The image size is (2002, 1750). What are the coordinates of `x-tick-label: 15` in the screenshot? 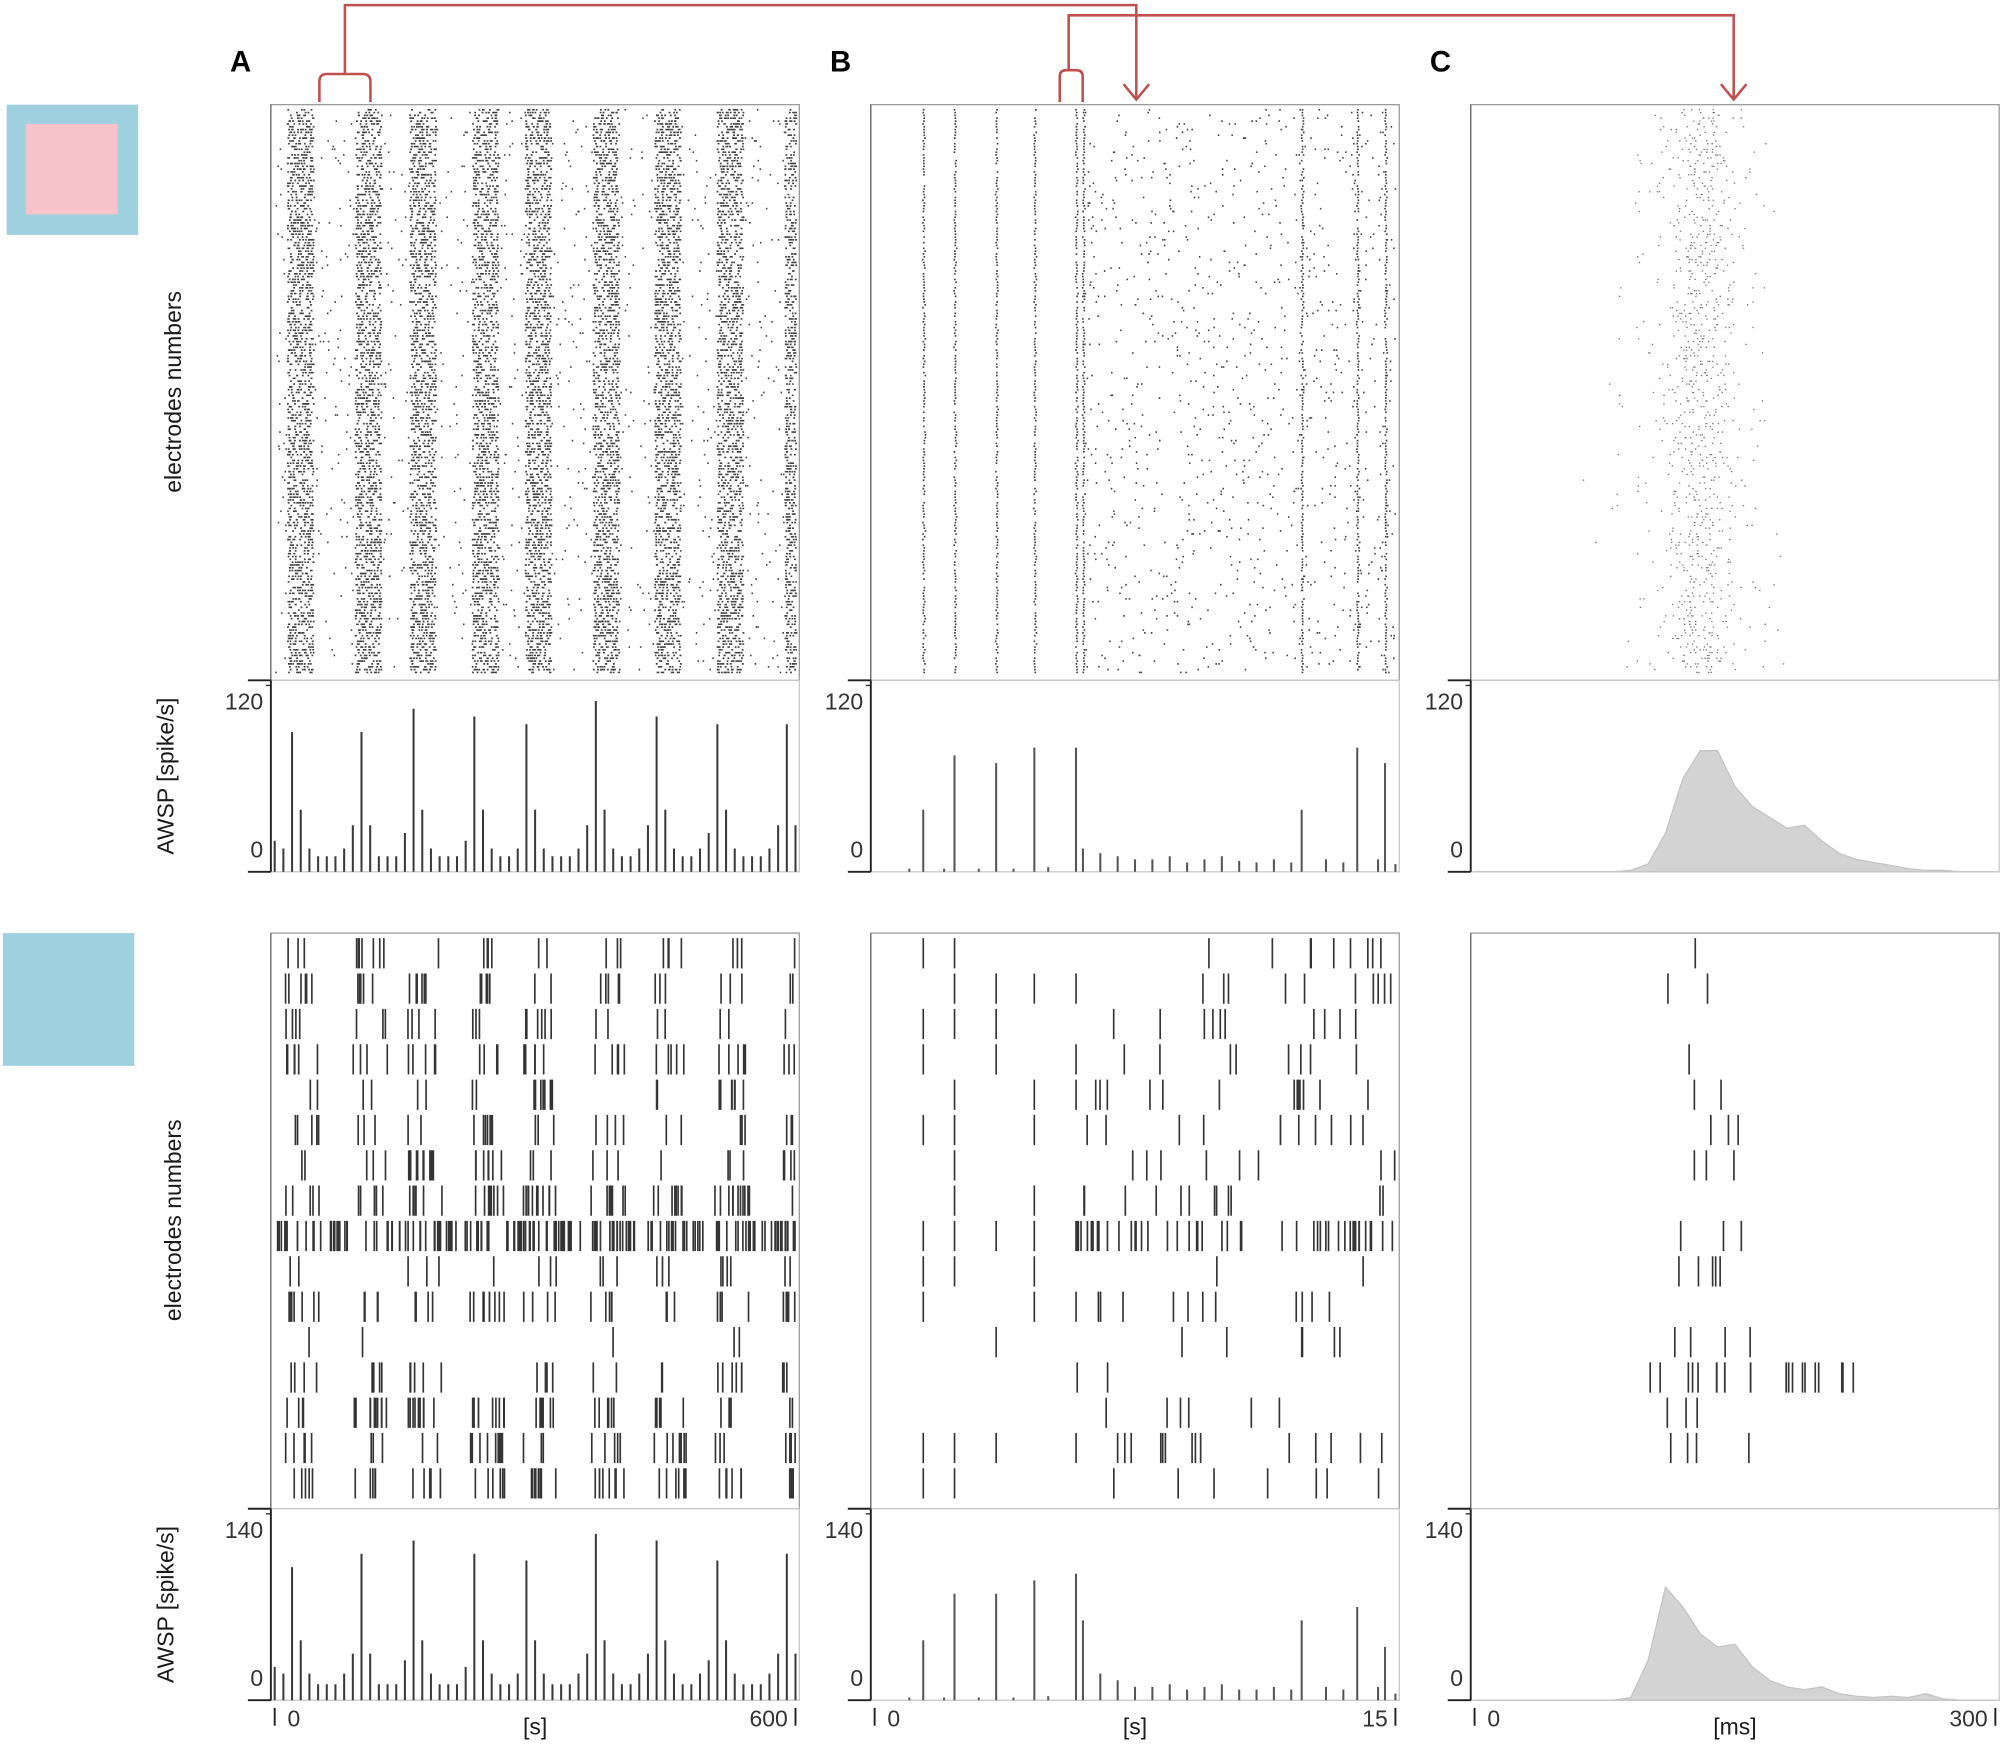 It's located at (1375, 1719).